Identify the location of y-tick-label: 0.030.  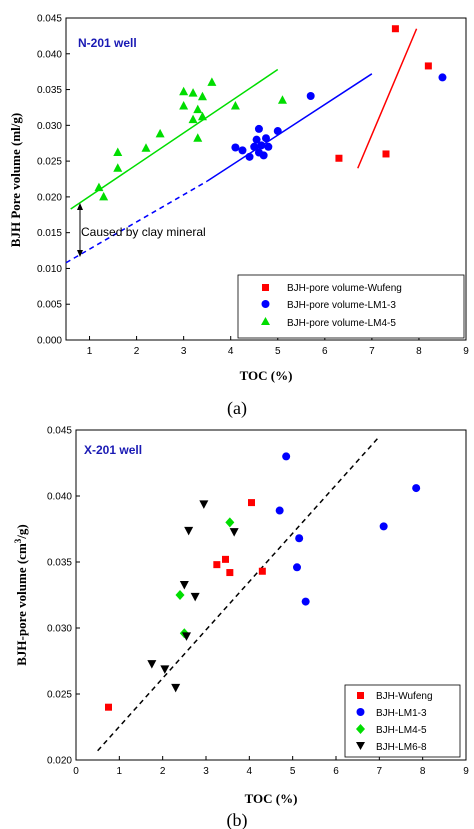
(49, 126).